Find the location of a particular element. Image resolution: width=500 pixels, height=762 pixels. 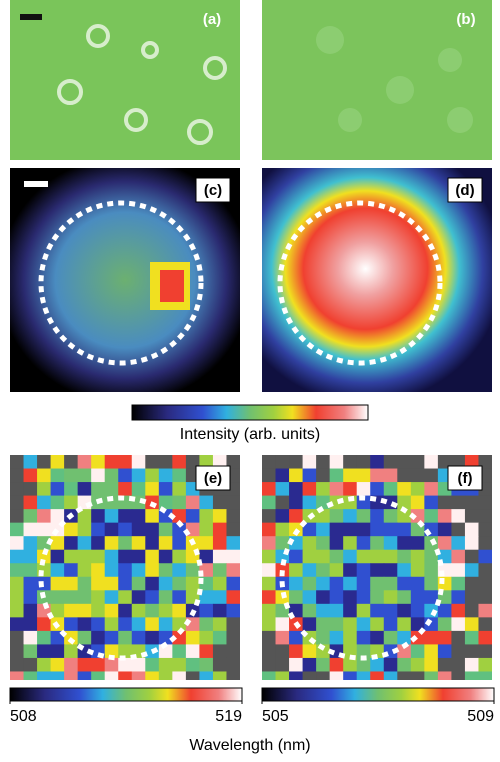

image-b is located at coordinates (377, 80).